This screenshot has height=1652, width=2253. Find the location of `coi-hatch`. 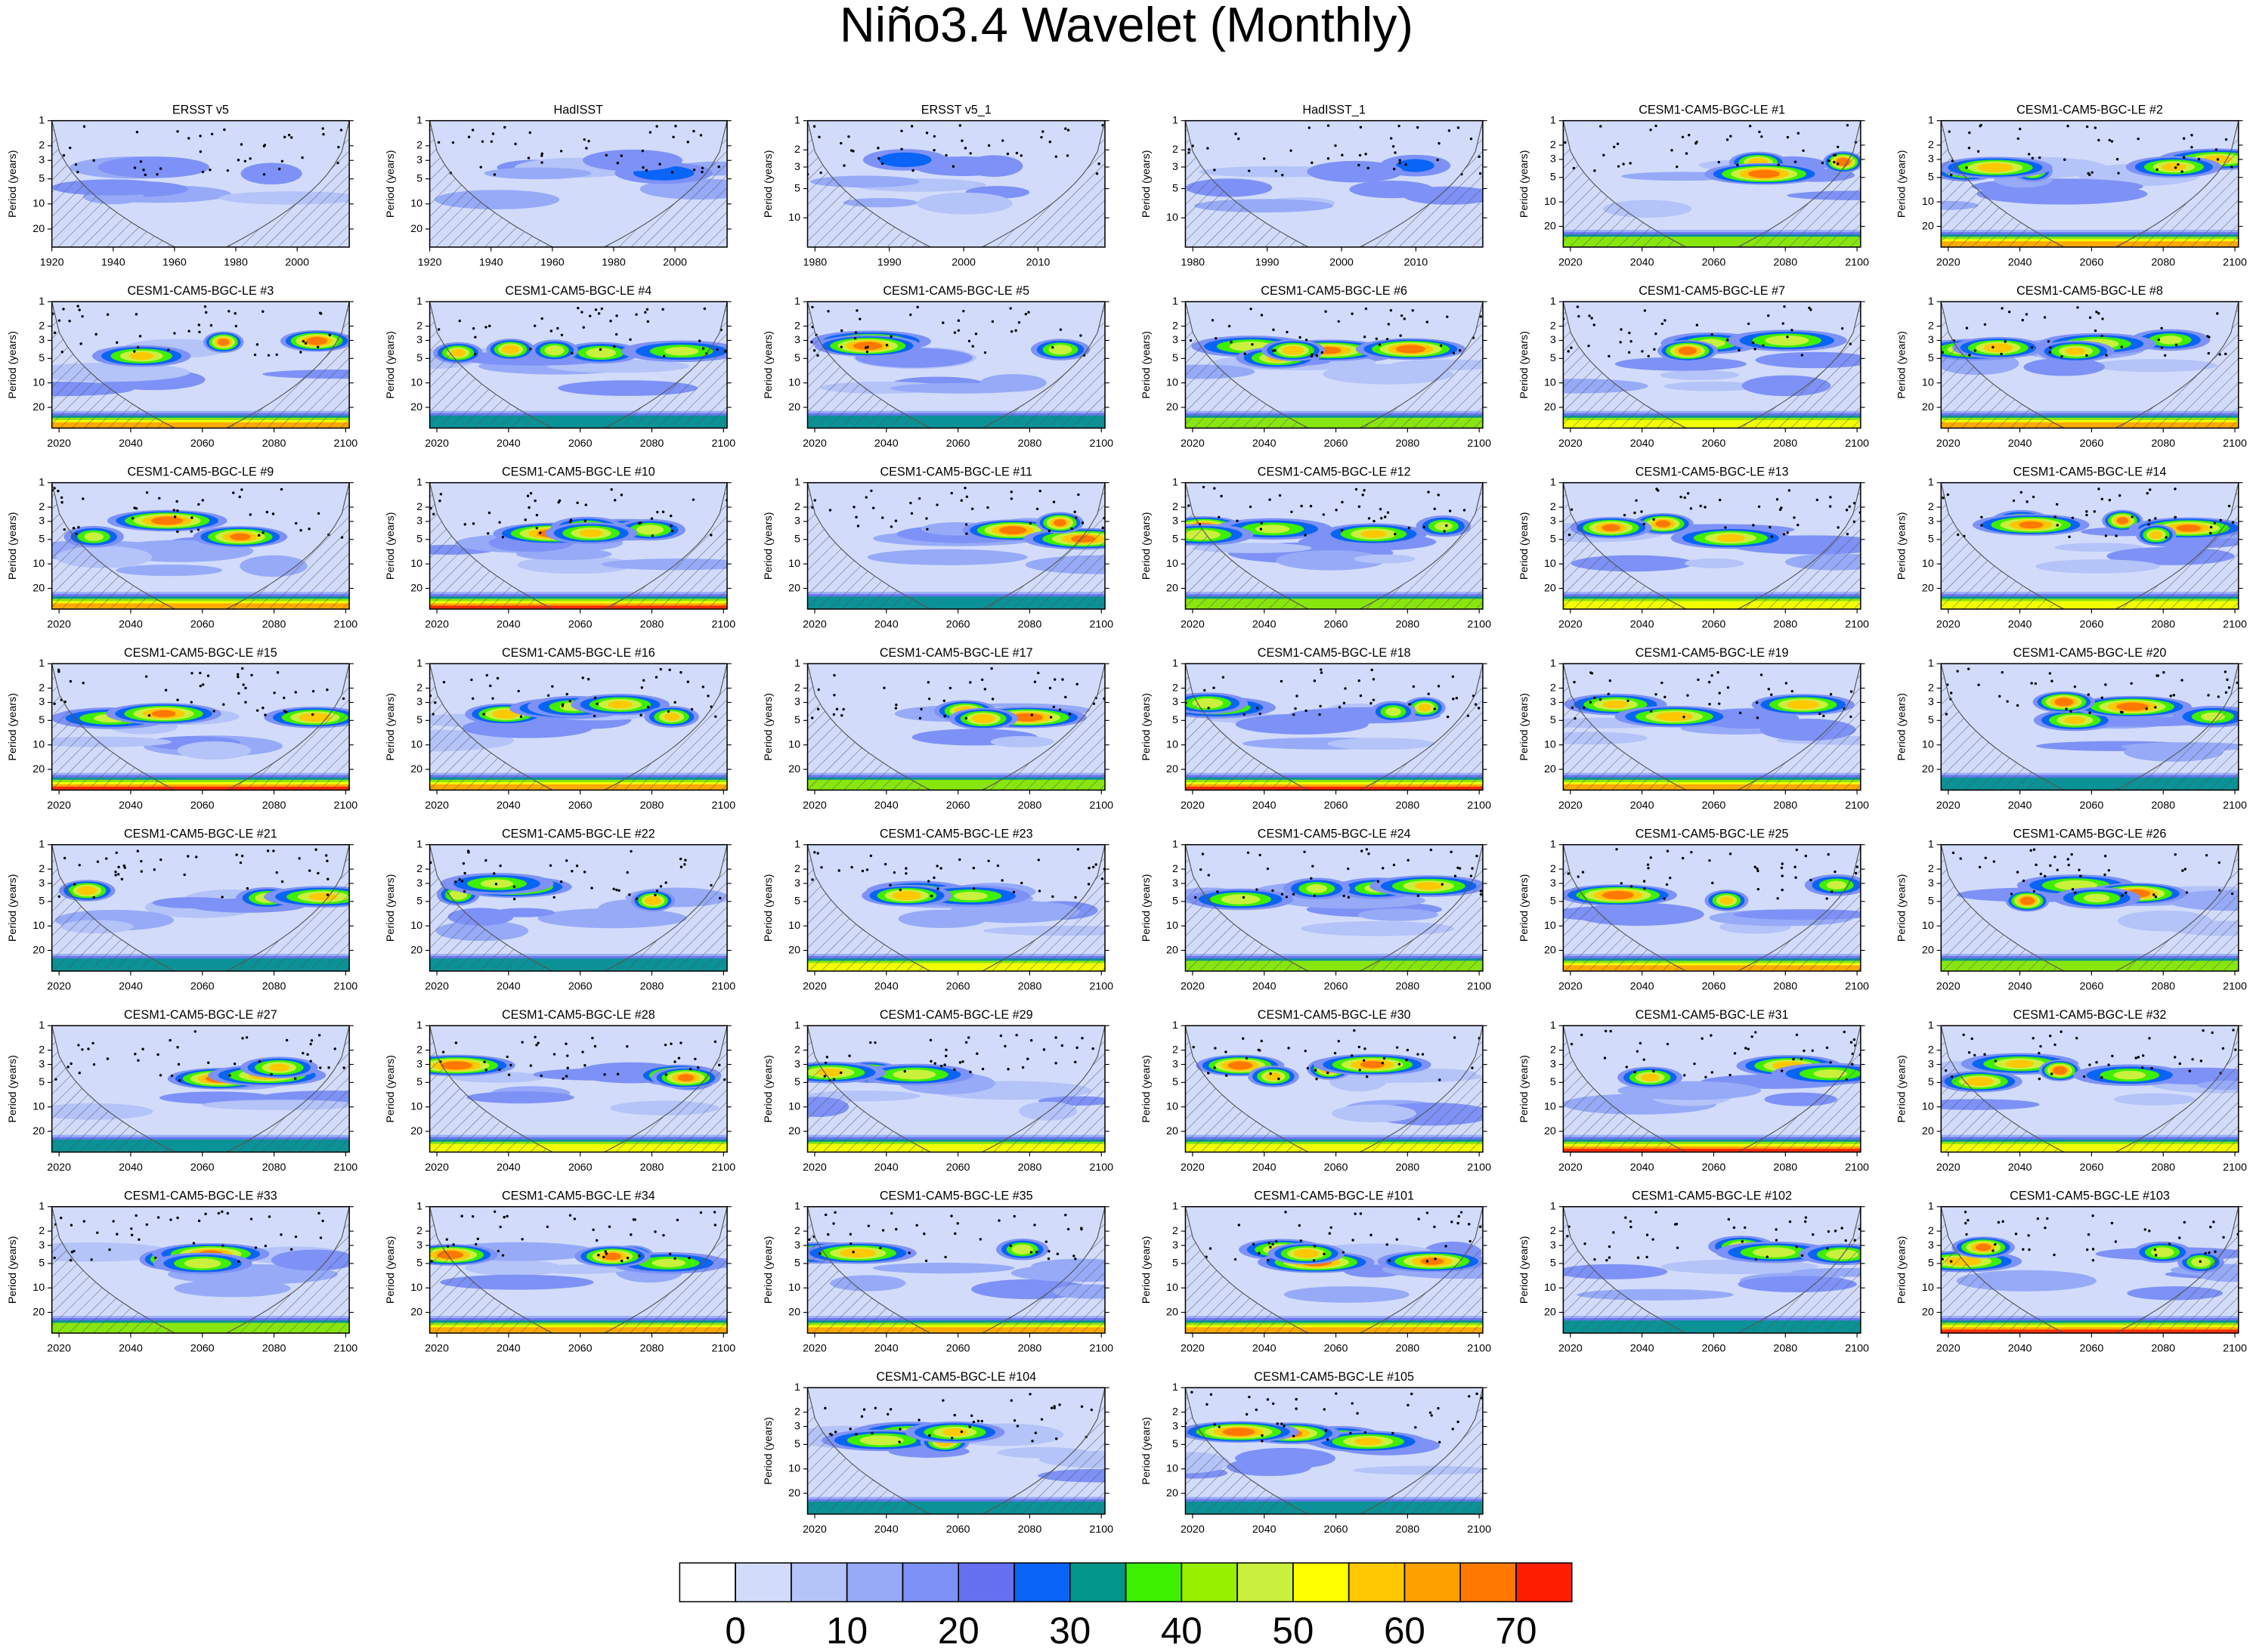

coi-hatch is located at coordinates (1334, 727).